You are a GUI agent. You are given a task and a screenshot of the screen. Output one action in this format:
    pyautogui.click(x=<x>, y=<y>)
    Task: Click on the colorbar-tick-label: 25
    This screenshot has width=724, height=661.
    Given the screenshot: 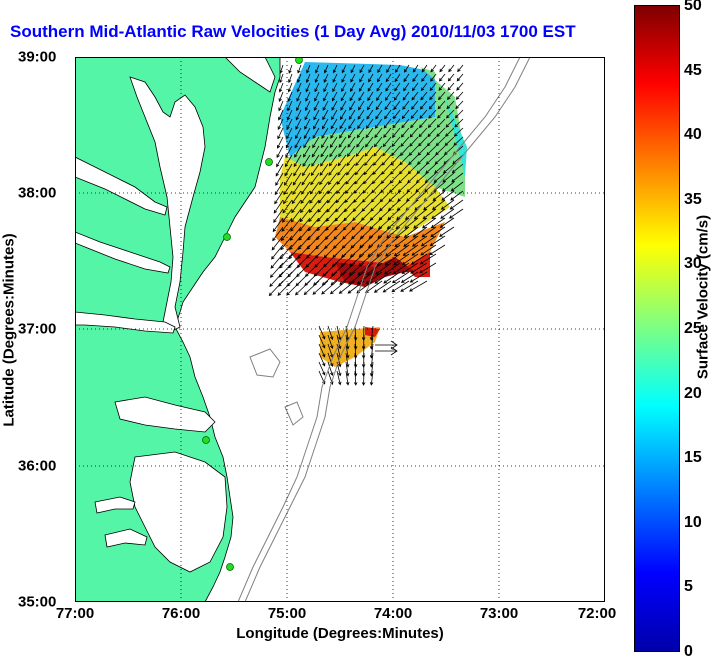 What is the action you would take?
    pyautogui.click(x=693, y=328)
    